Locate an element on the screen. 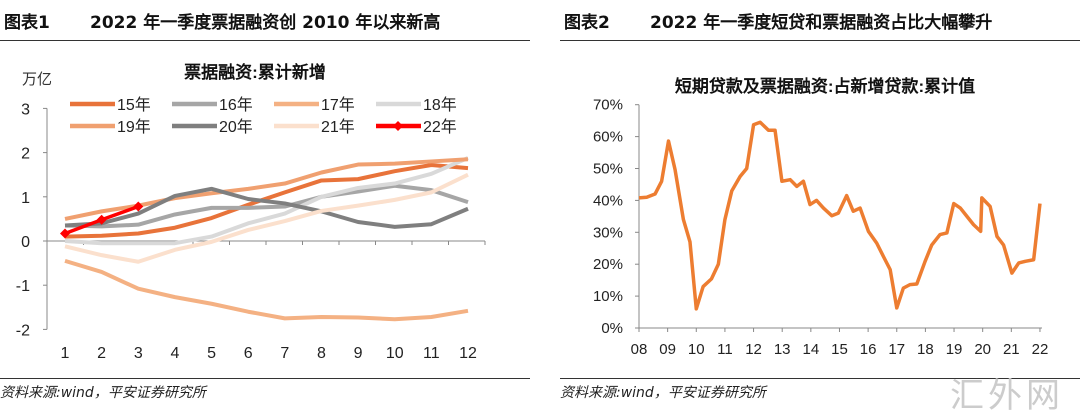 The height and width of the screenshot is (417, 1080). x-tick-label: 20 is located at coordinates (982, 349).